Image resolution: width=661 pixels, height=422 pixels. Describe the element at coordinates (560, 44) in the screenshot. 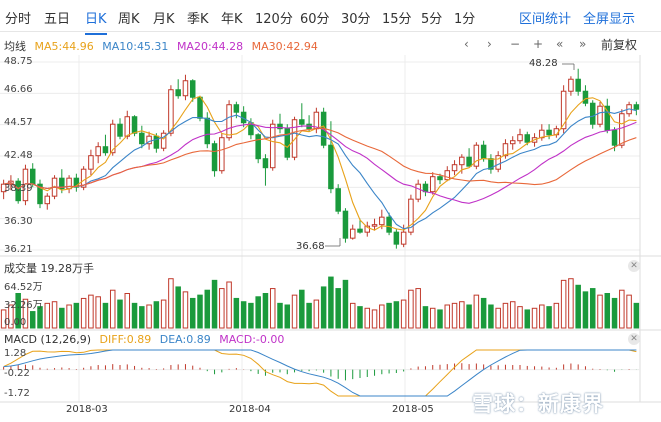

I see `fast-backward-icon: «` at that location.